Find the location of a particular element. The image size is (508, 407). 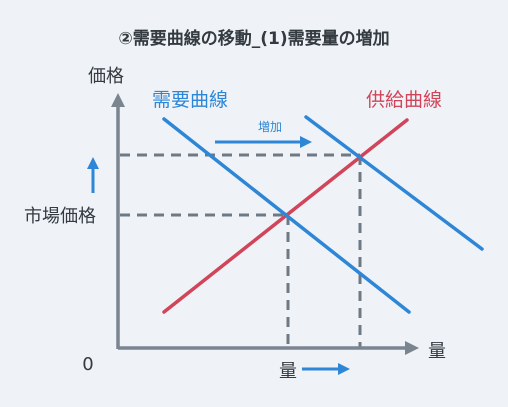

x-axis-label: 量 is located at coordinates (437, 351).